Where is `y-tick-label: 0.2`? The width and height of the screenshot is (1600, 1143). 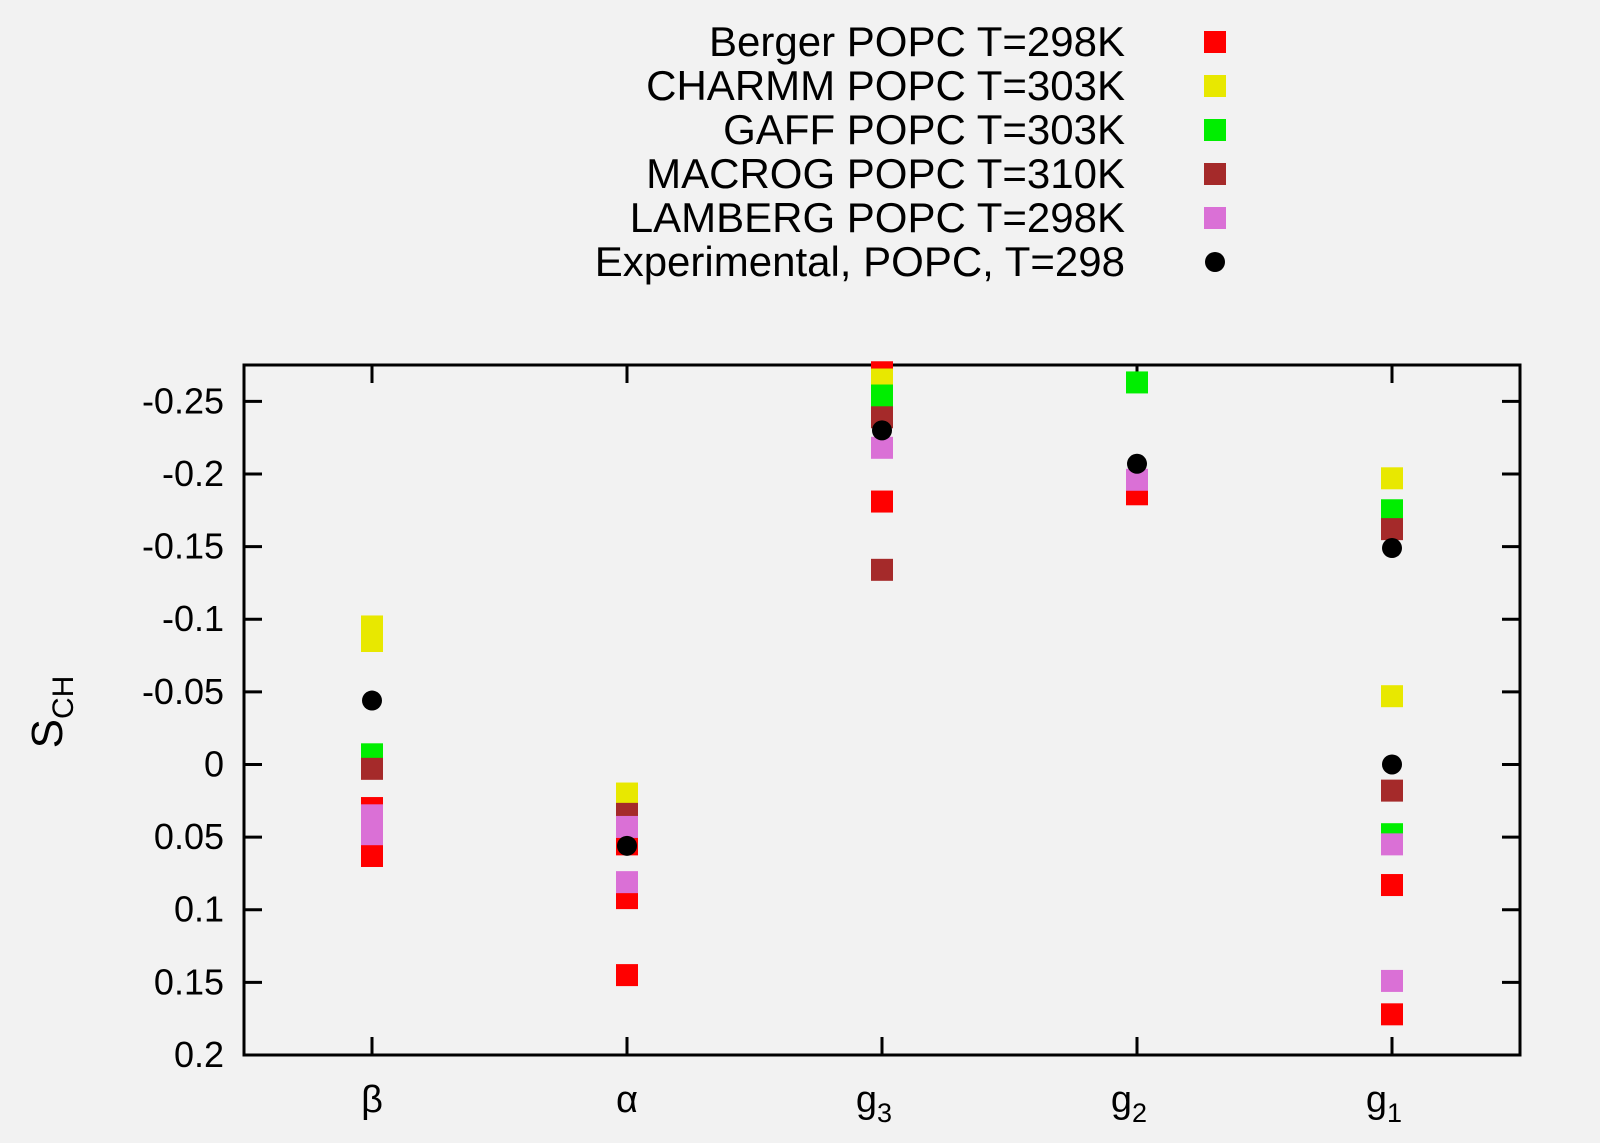 y-tick-label: 0.2 is located at coordinates (199, 1054).